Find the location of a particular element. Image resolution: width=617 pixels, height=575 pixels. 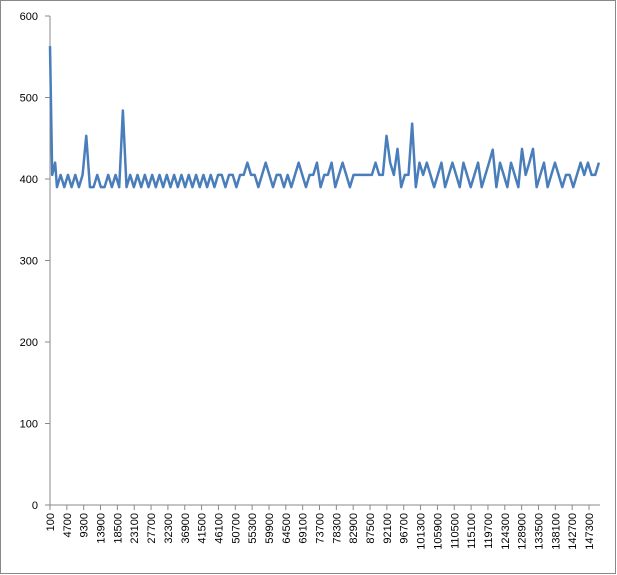

x-tick-label: 64500 is located at coordinates (287, 528).